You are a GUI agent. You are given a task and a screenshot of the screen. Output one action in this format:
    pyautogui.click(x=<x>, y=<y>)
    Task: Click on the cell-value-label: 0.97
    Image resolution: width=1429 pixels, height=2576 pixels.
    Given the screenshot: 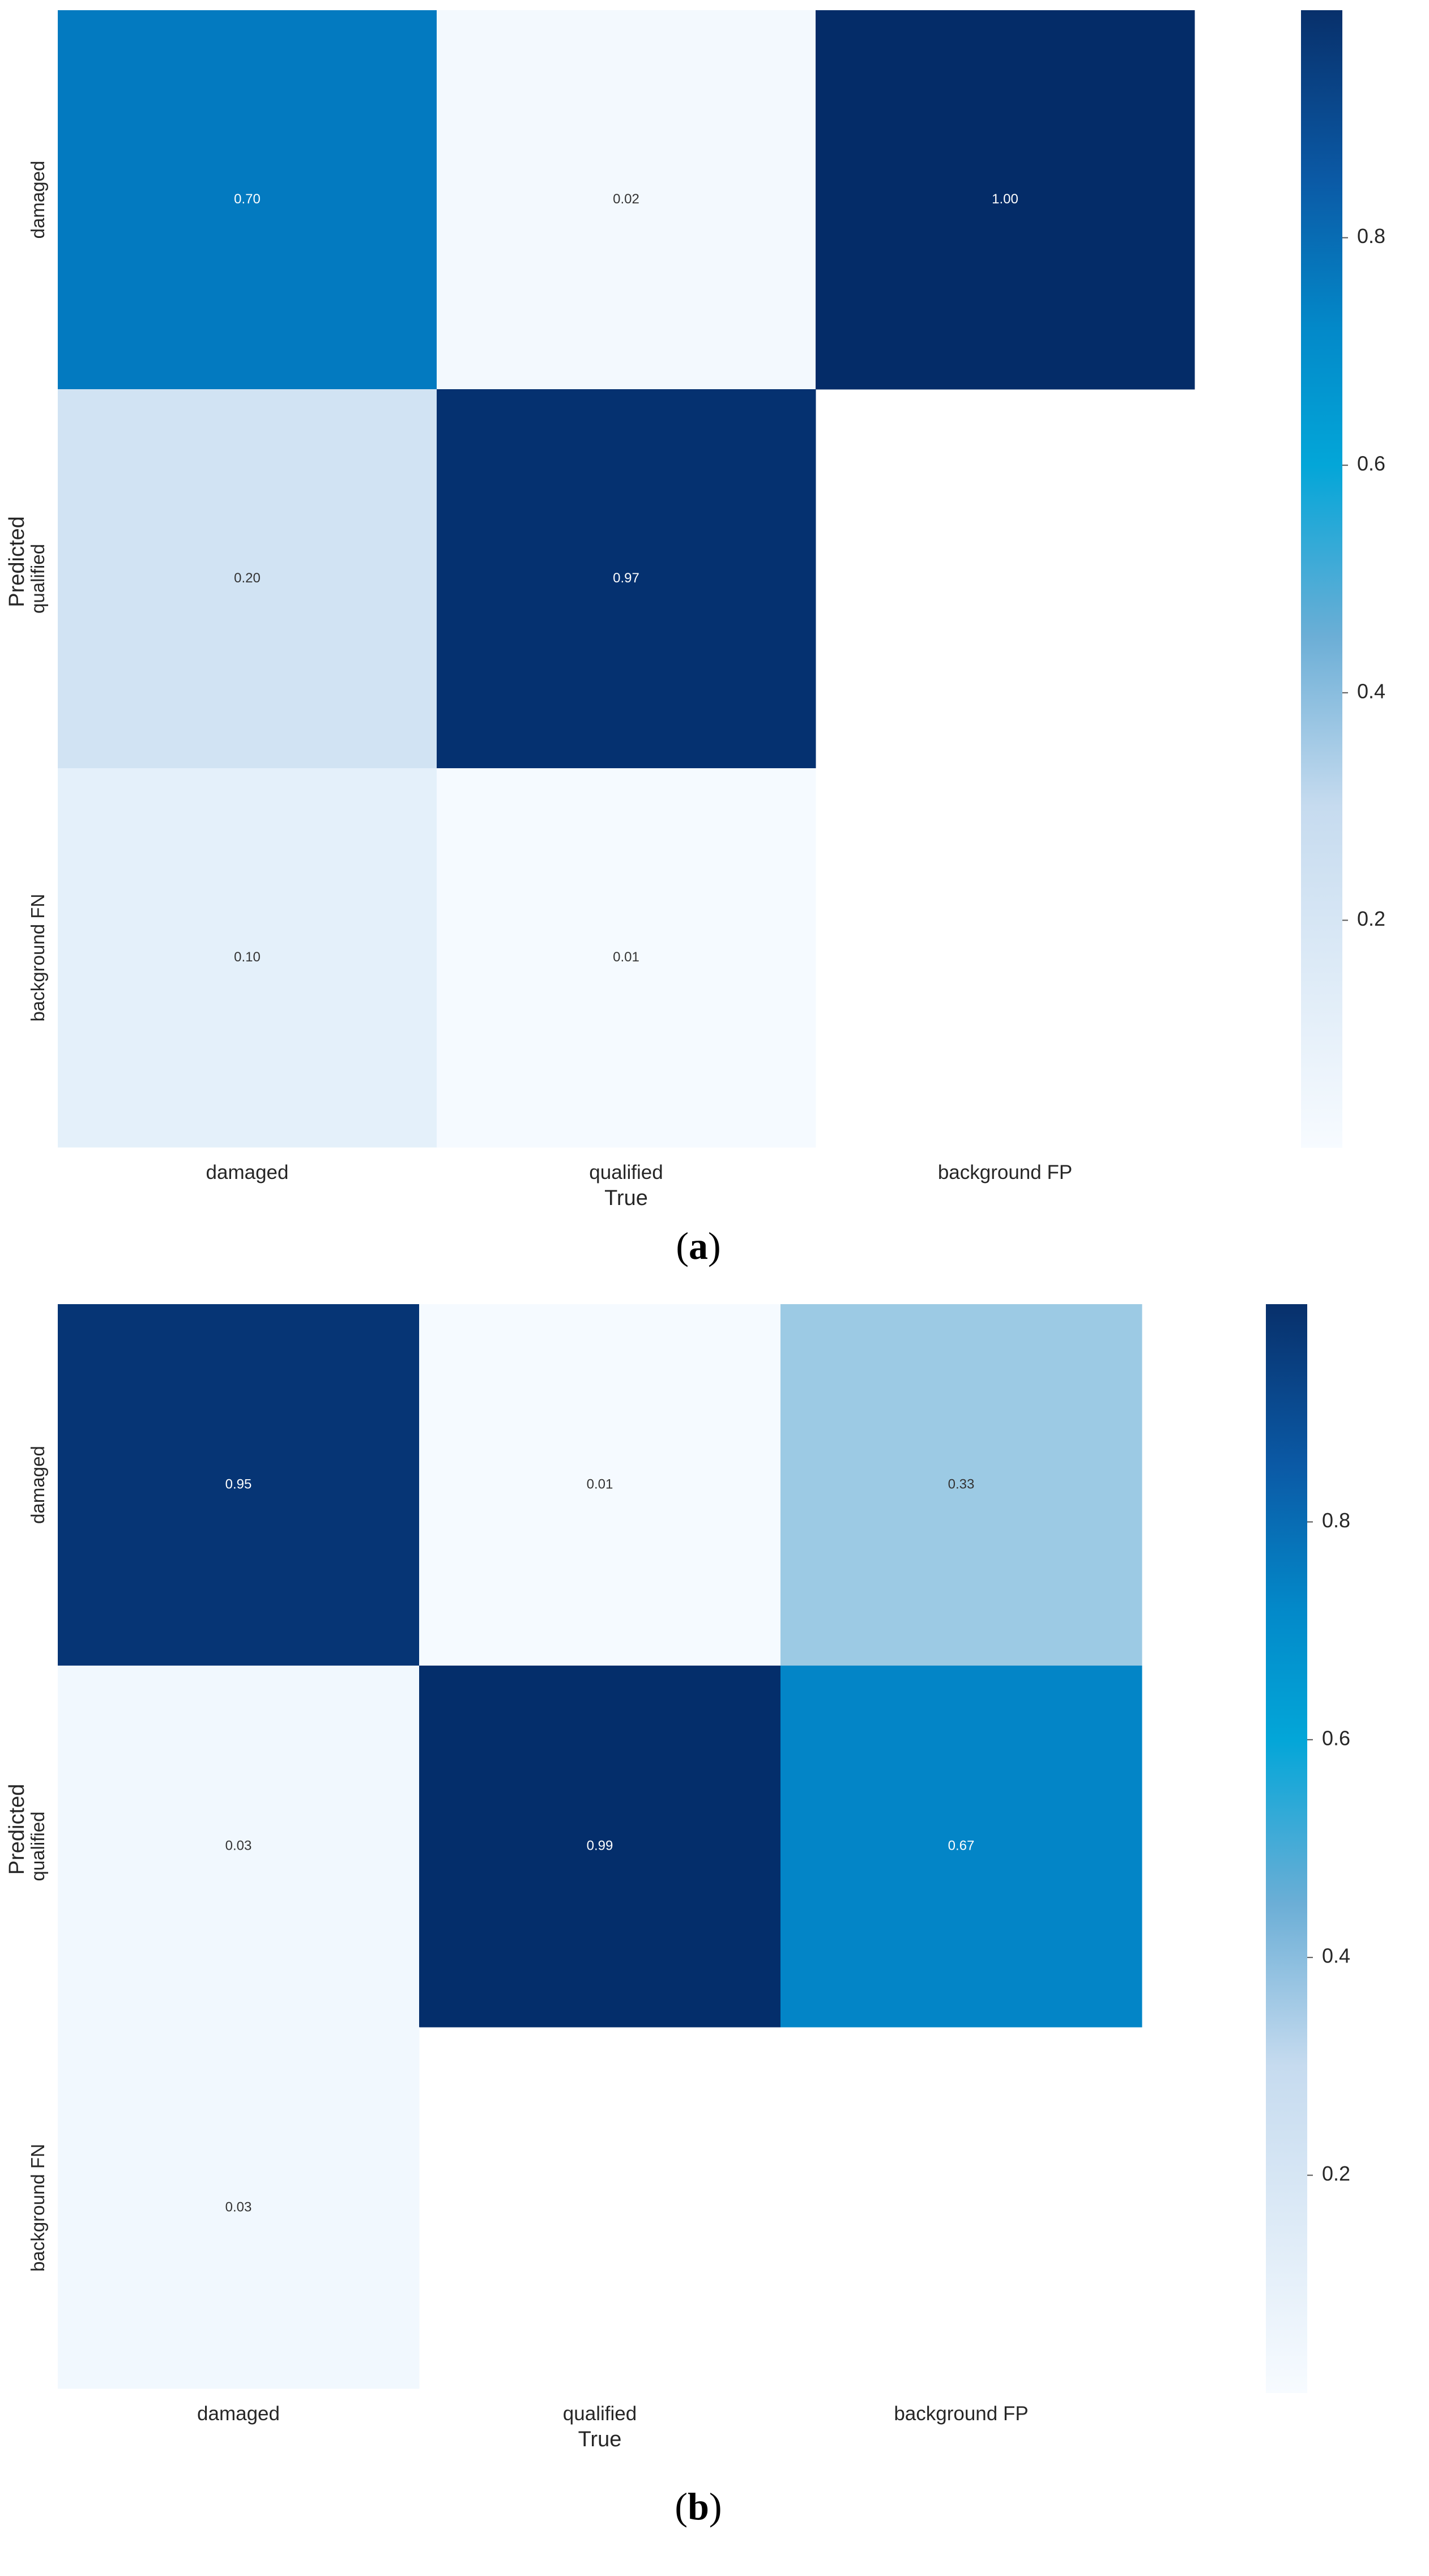 What is the action you would take?
    pyautogui.click(x=626, y=578)
    